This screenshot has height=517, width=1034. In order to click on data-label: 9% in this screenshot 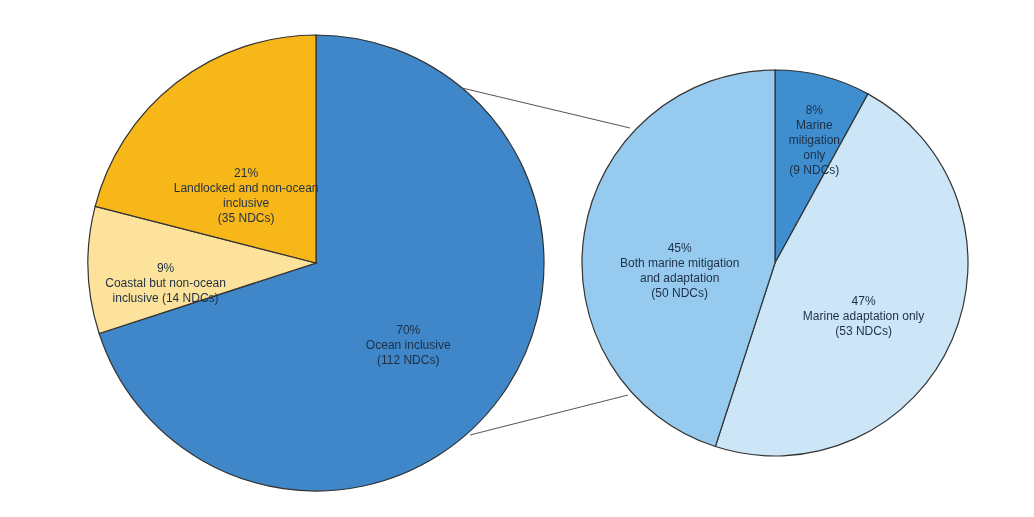, I will do `click(165, 267)`.